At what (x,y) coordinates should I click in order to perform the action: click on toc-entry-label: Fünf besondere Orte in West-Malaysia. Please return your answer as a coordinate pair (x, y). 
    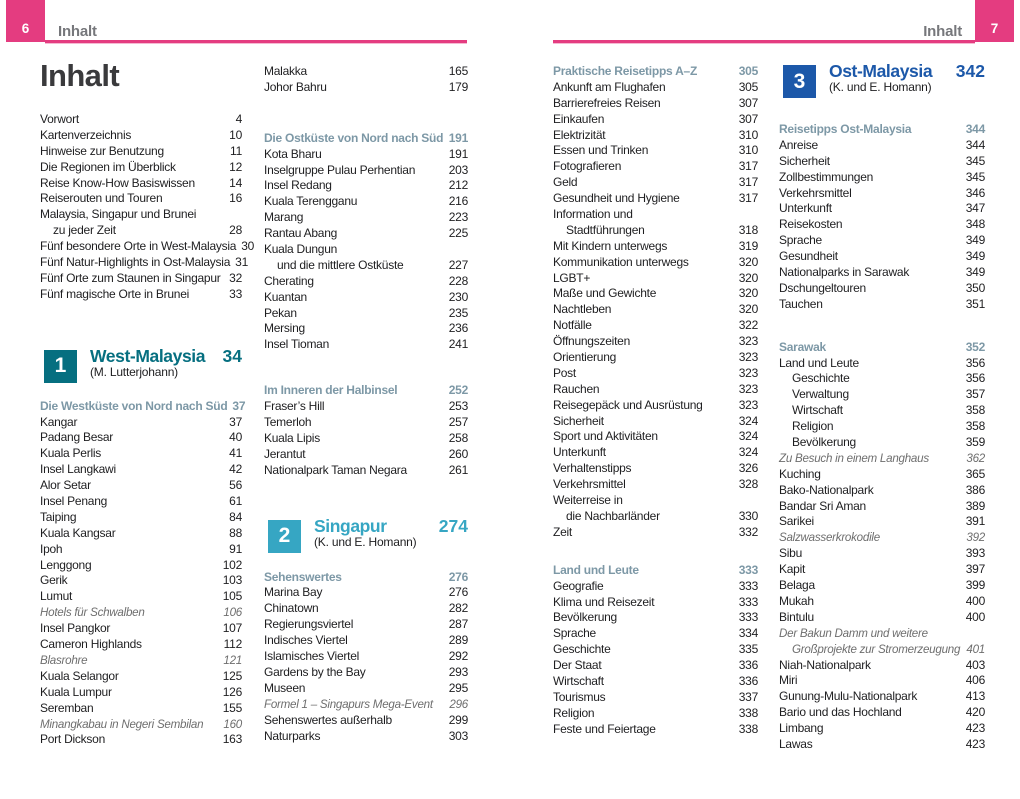
    Looking at the image, I should click on (138, 246).